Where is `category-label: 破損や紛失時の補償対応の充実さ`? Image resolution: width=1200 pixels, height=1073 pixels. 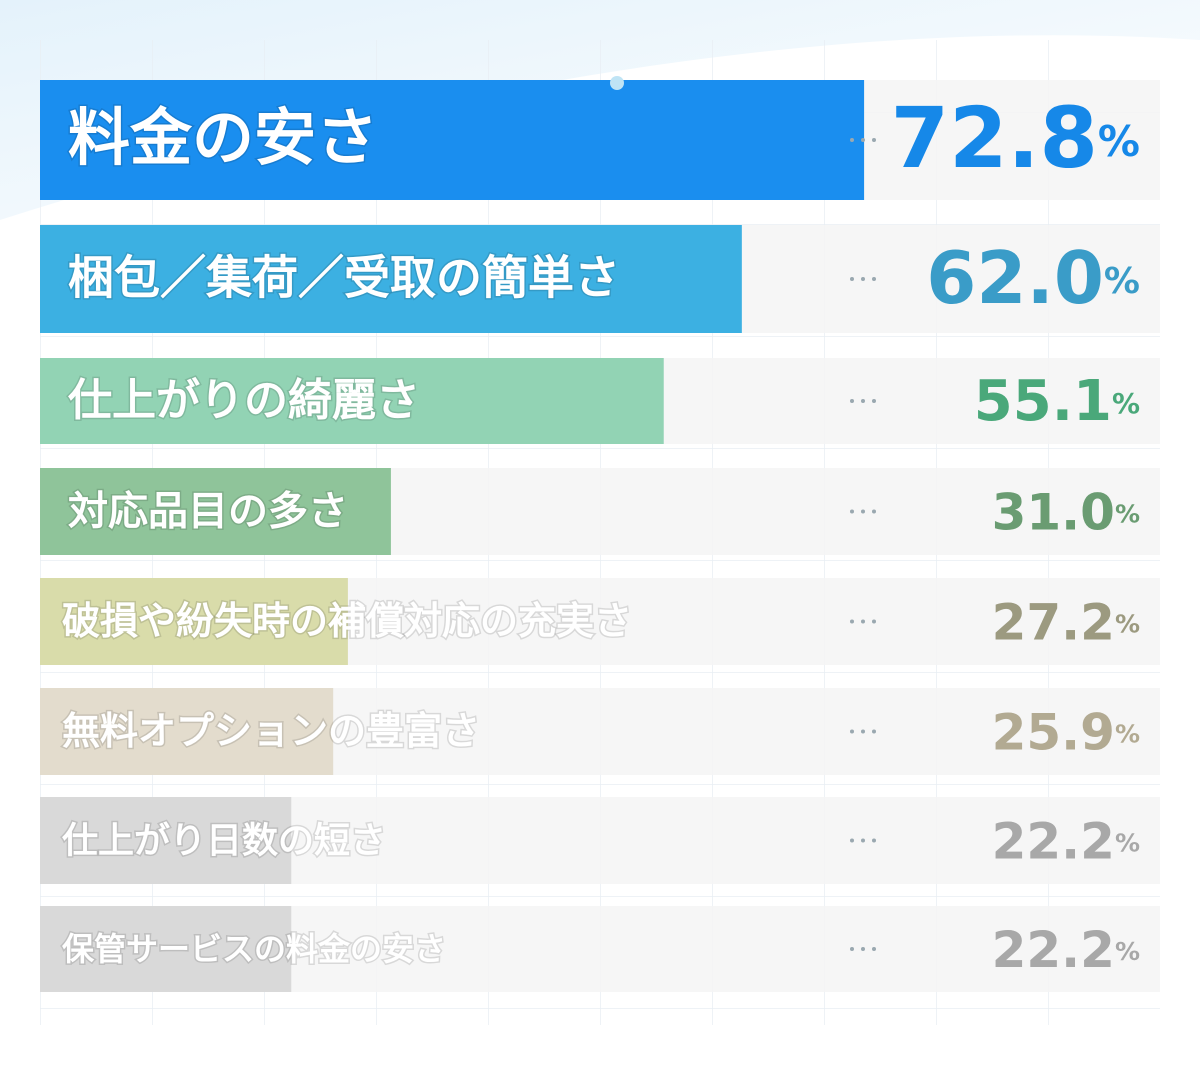
category-label: 破損や紛失時の補償対応の充実さ is located at coordinates (347, 621).